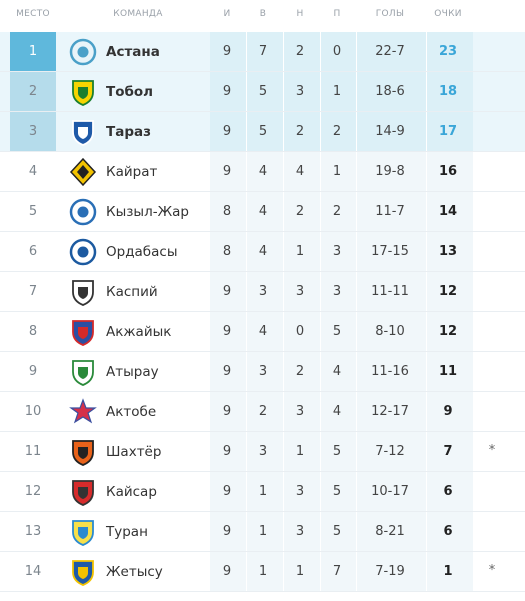 This screenshot has width=525, height=601. I want to click on team-name: Тобол, so click(130, 92).